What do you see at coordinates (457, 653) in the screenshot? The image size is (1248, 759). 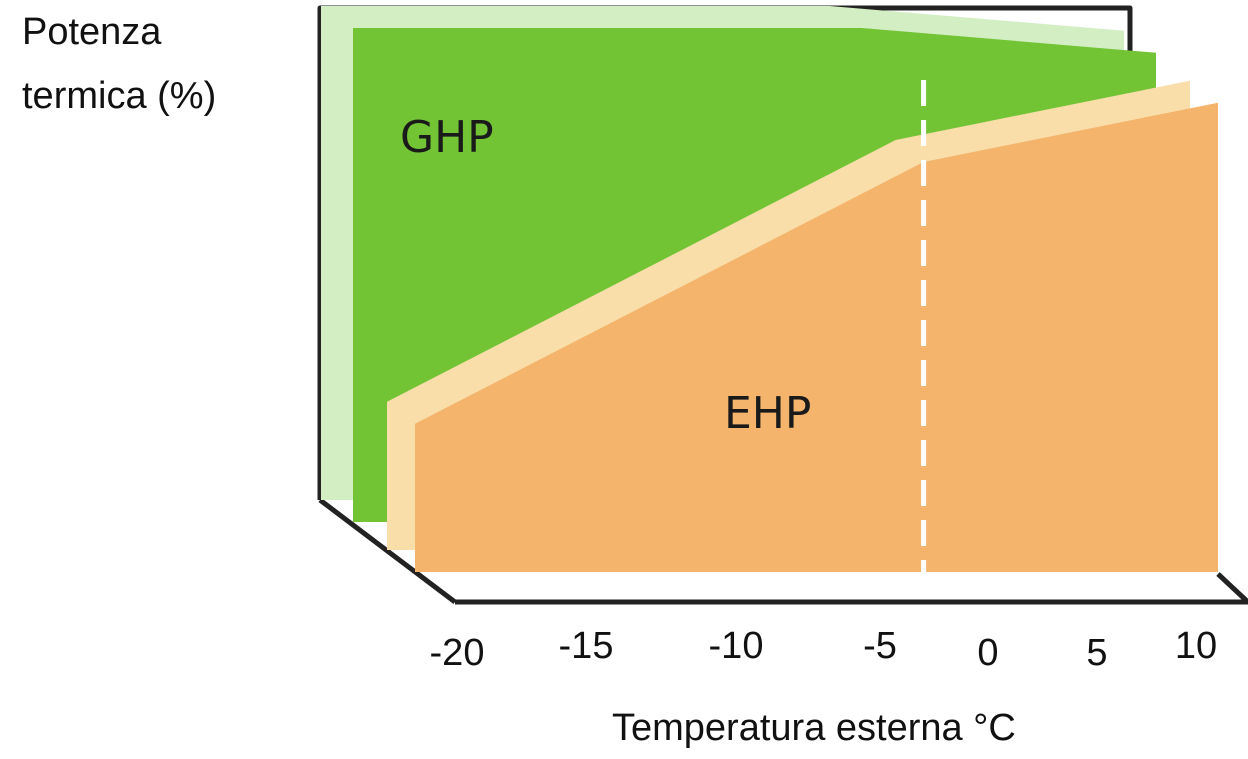 I see `x-tick-label: -20` at bounding box center [457, 653].